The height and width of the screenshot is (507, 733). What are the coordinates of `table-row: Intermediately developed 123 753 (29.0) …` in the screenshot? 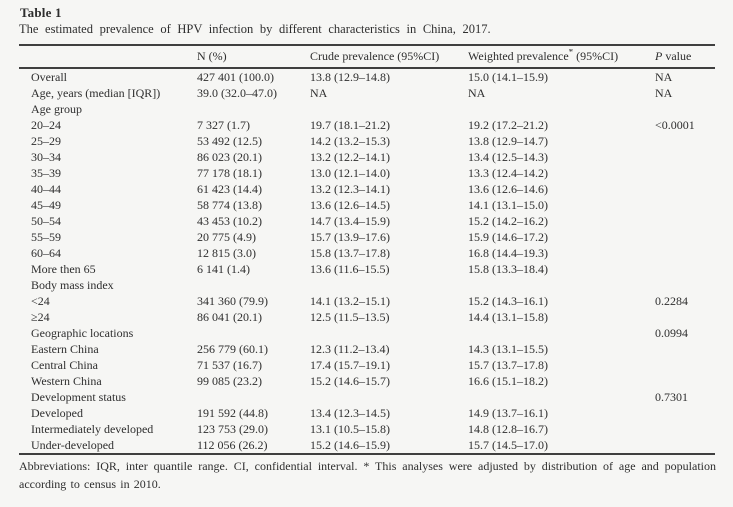 It's located at (367, 429).